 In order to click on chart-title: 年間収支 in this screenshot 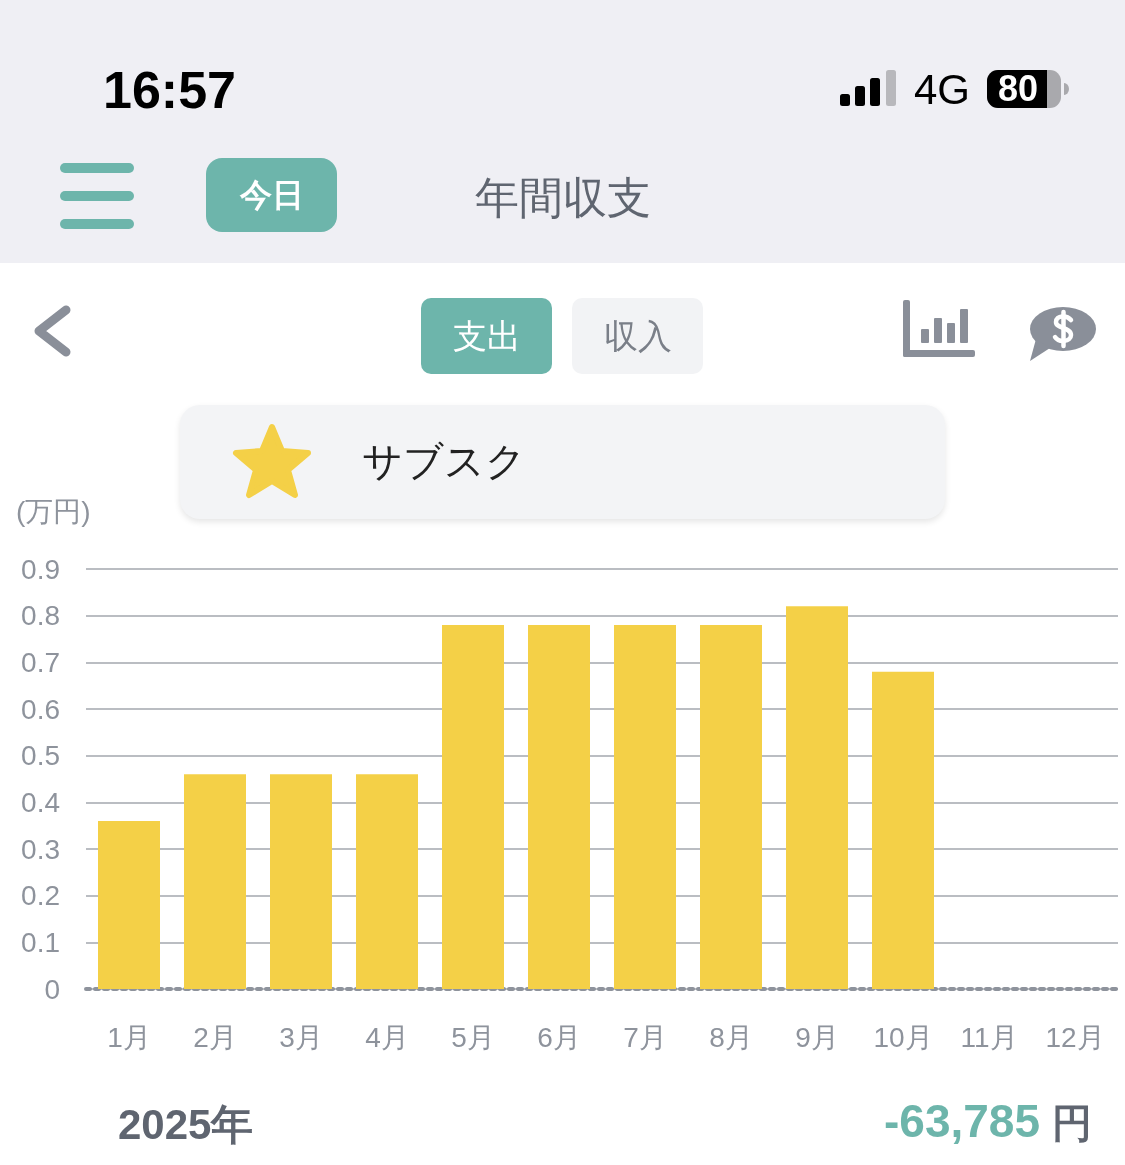, I will do `click(562, 197)`.